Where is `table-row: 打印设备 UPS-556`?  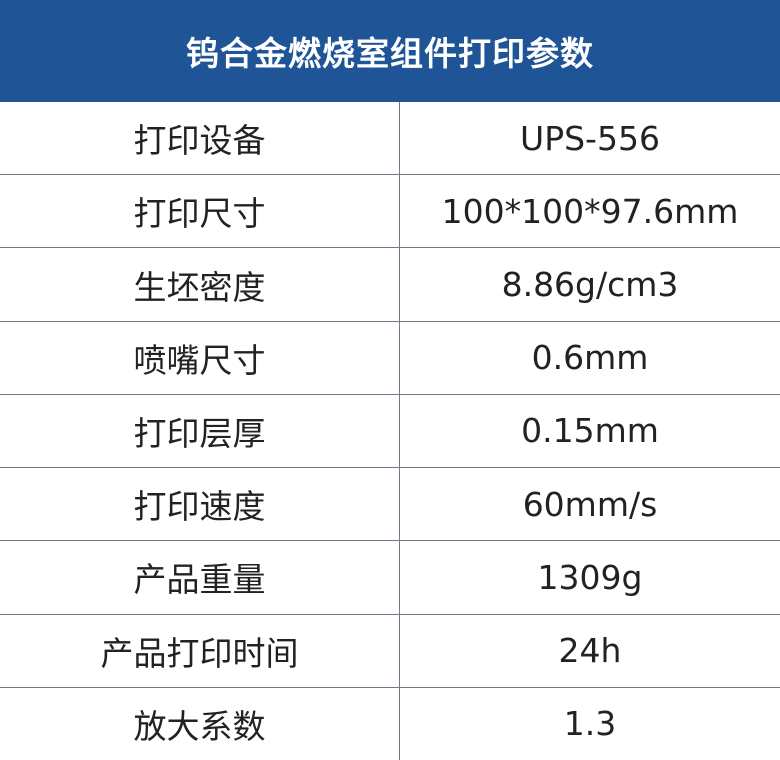 table-row: 打印设备 UPS-556 is located at coordinates (390, 139).